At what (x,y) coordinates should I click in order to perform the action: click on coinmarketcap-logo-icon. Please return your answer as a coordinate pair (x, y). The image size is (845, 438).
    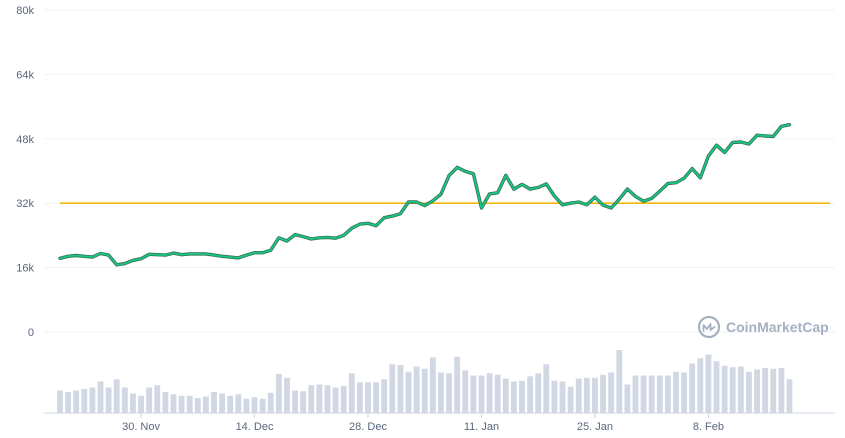
    Looking at the image, I should click on (709, 327).